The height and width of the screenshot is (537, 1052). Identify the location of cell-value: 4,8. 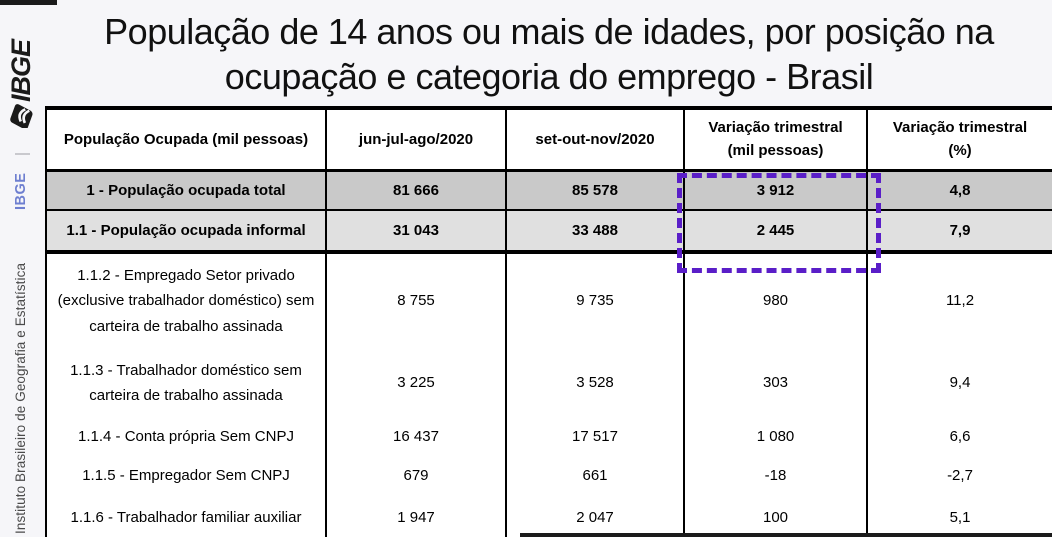
(959, 190).